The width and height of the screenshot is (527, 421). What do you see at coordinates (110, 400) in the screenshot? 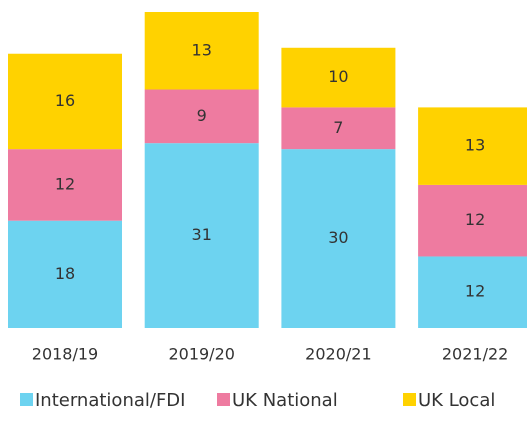
I see `legend-label: International/FDI` at bounding box center [110, 400].